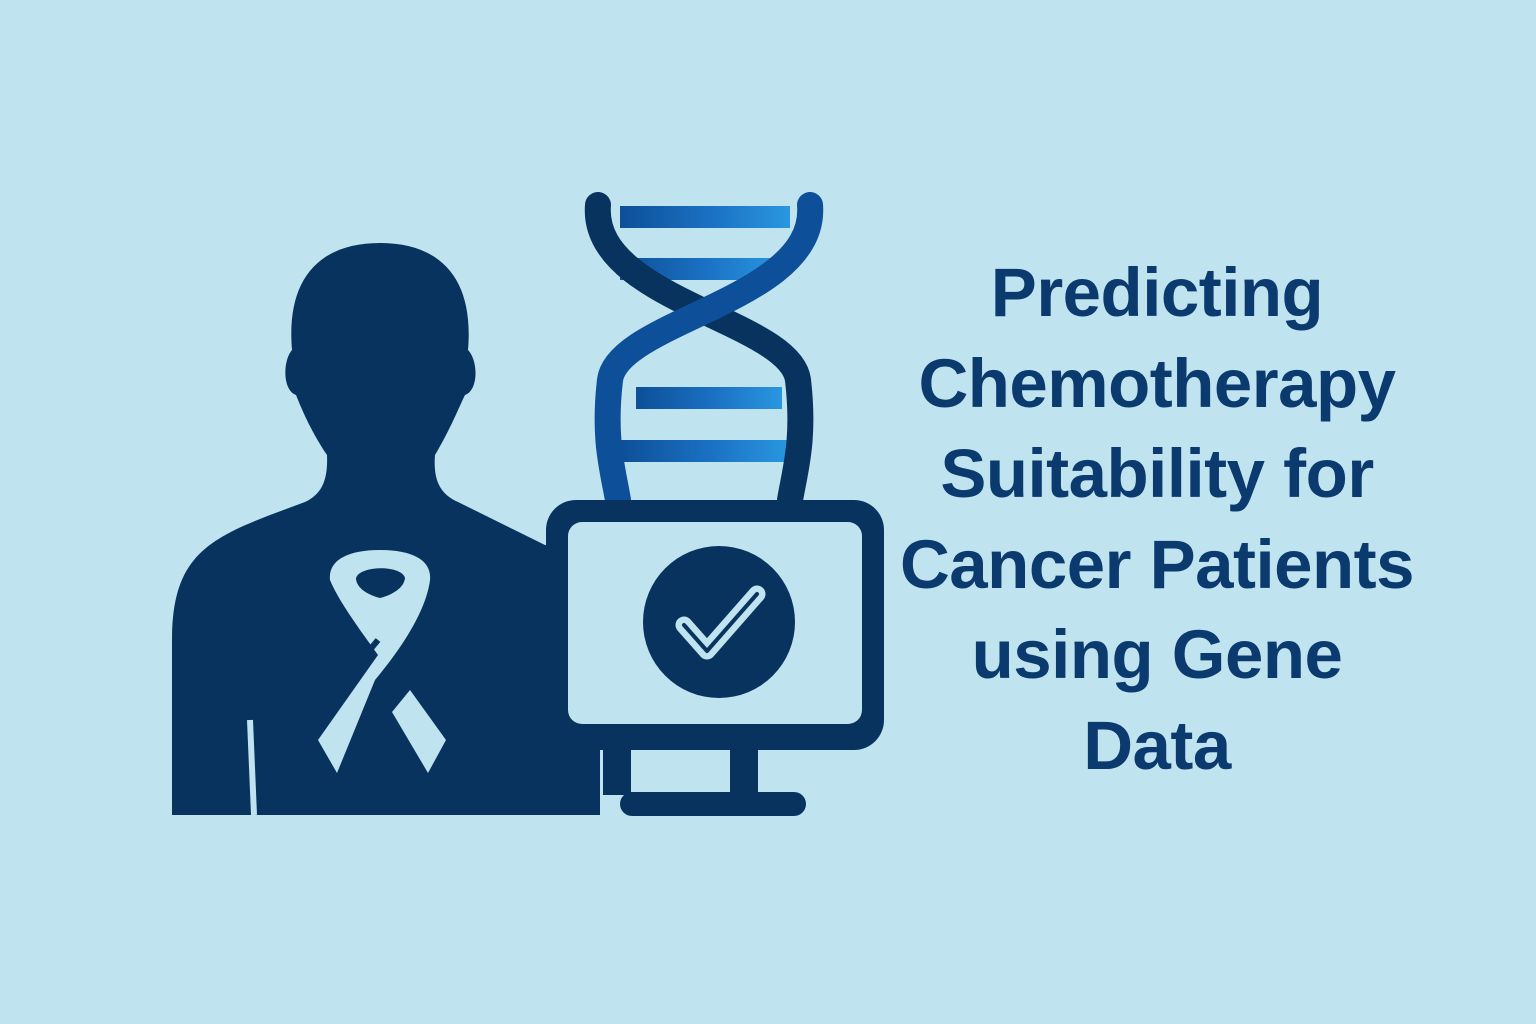  I want to click on dna-helix-icon, so click(704, 352).